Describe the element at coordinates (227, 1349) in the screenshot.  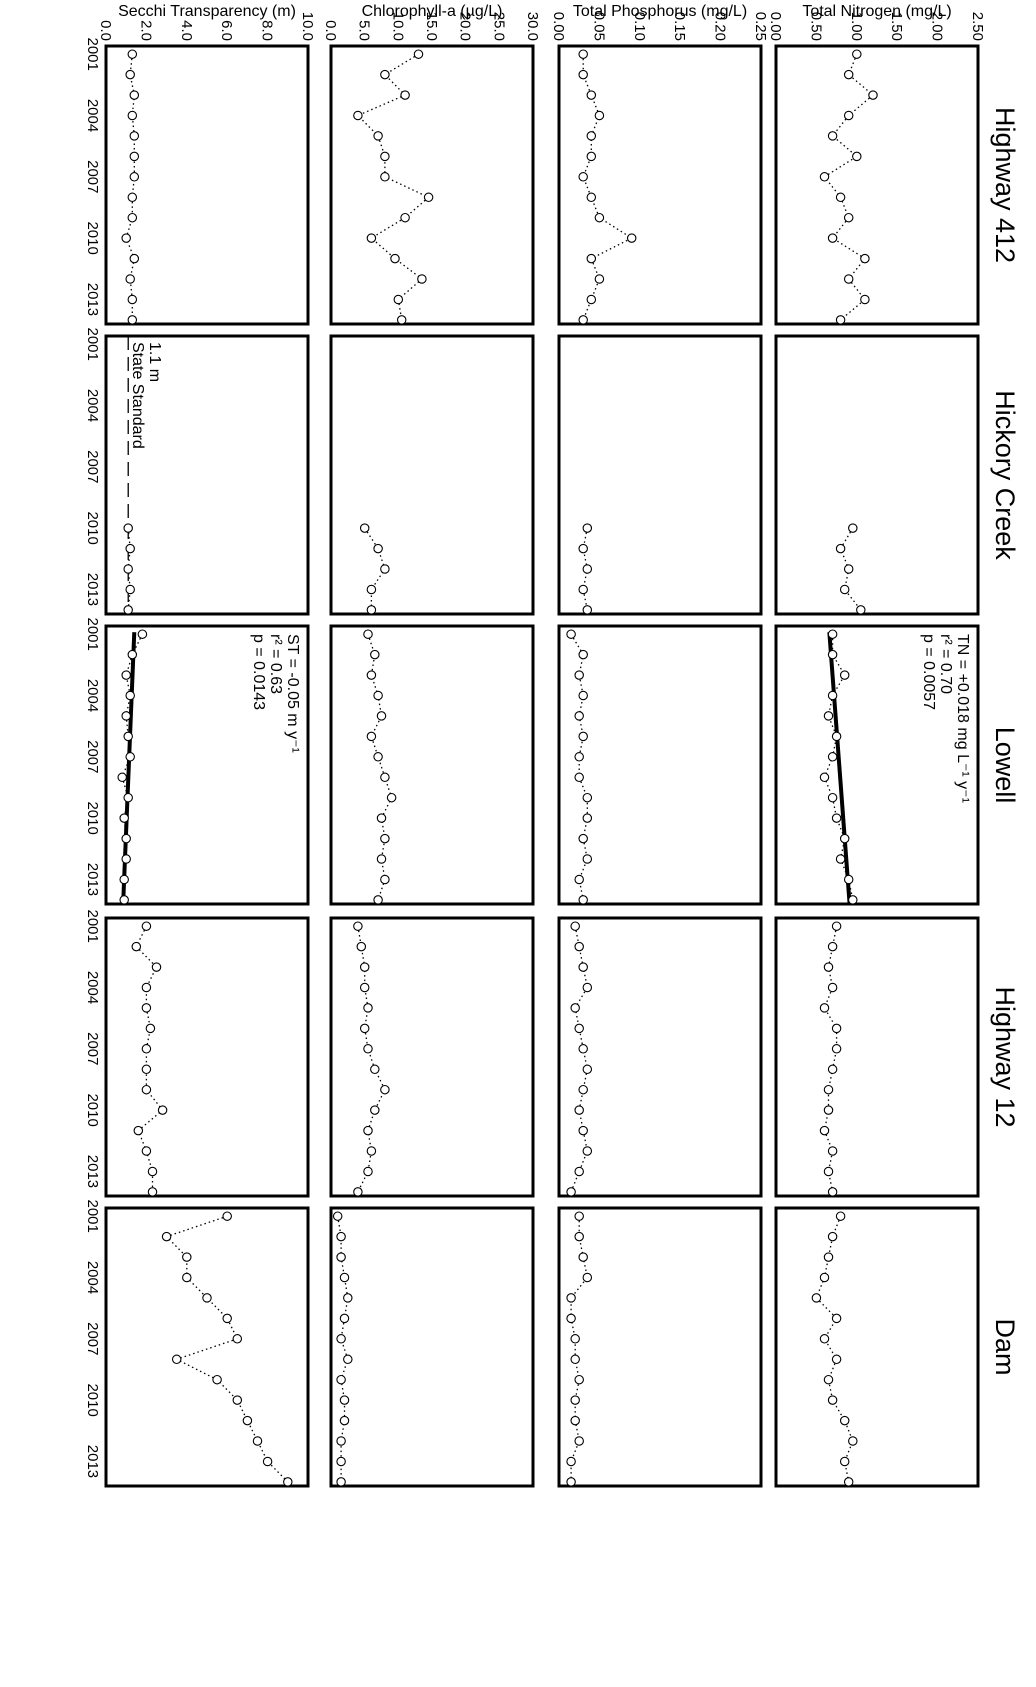
I see `series-connector` at that location.